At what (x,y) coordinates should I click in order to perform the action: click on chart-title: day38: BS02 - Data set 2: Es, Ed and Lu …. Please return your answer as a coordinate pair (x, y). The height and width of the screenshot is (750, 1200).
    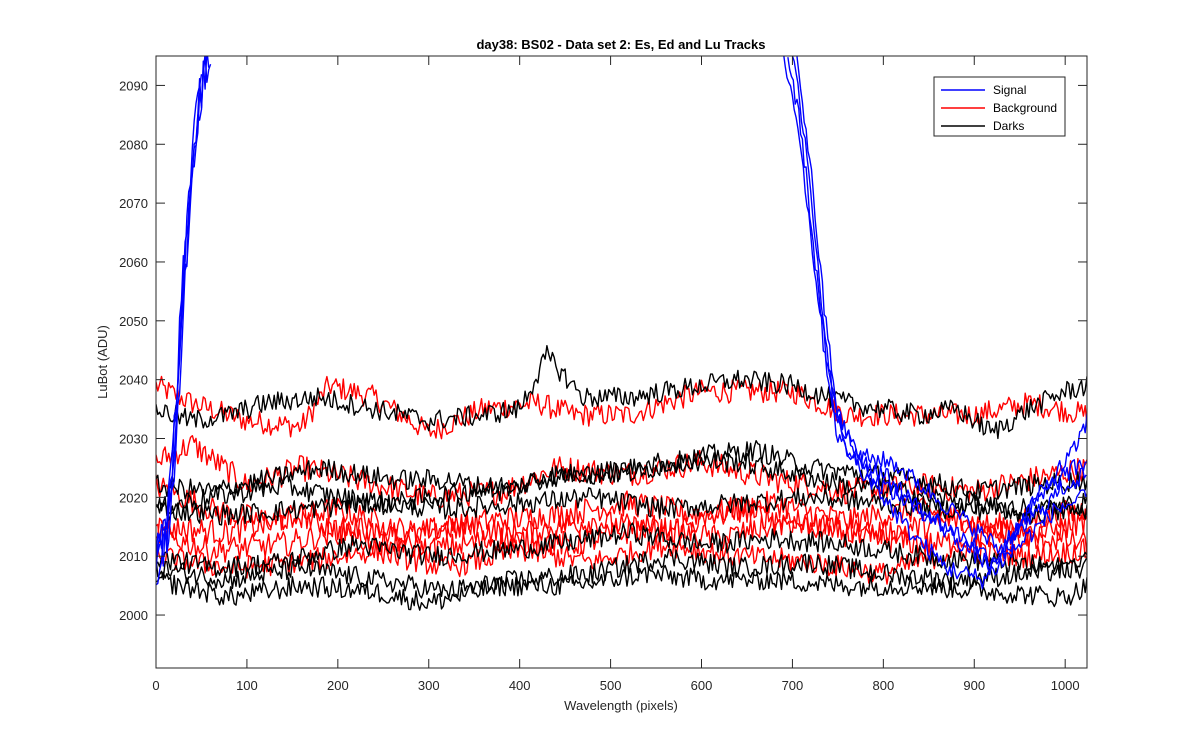
    Looking at the image, I should click on (620, 44).